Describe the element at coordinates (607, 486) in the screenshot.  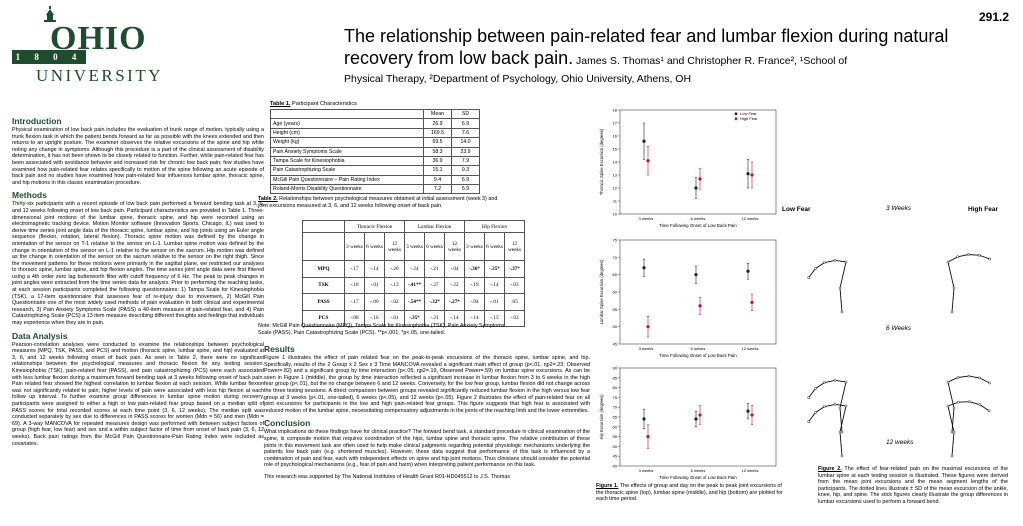
I see `figure1-label: Figure 1.` at that location.